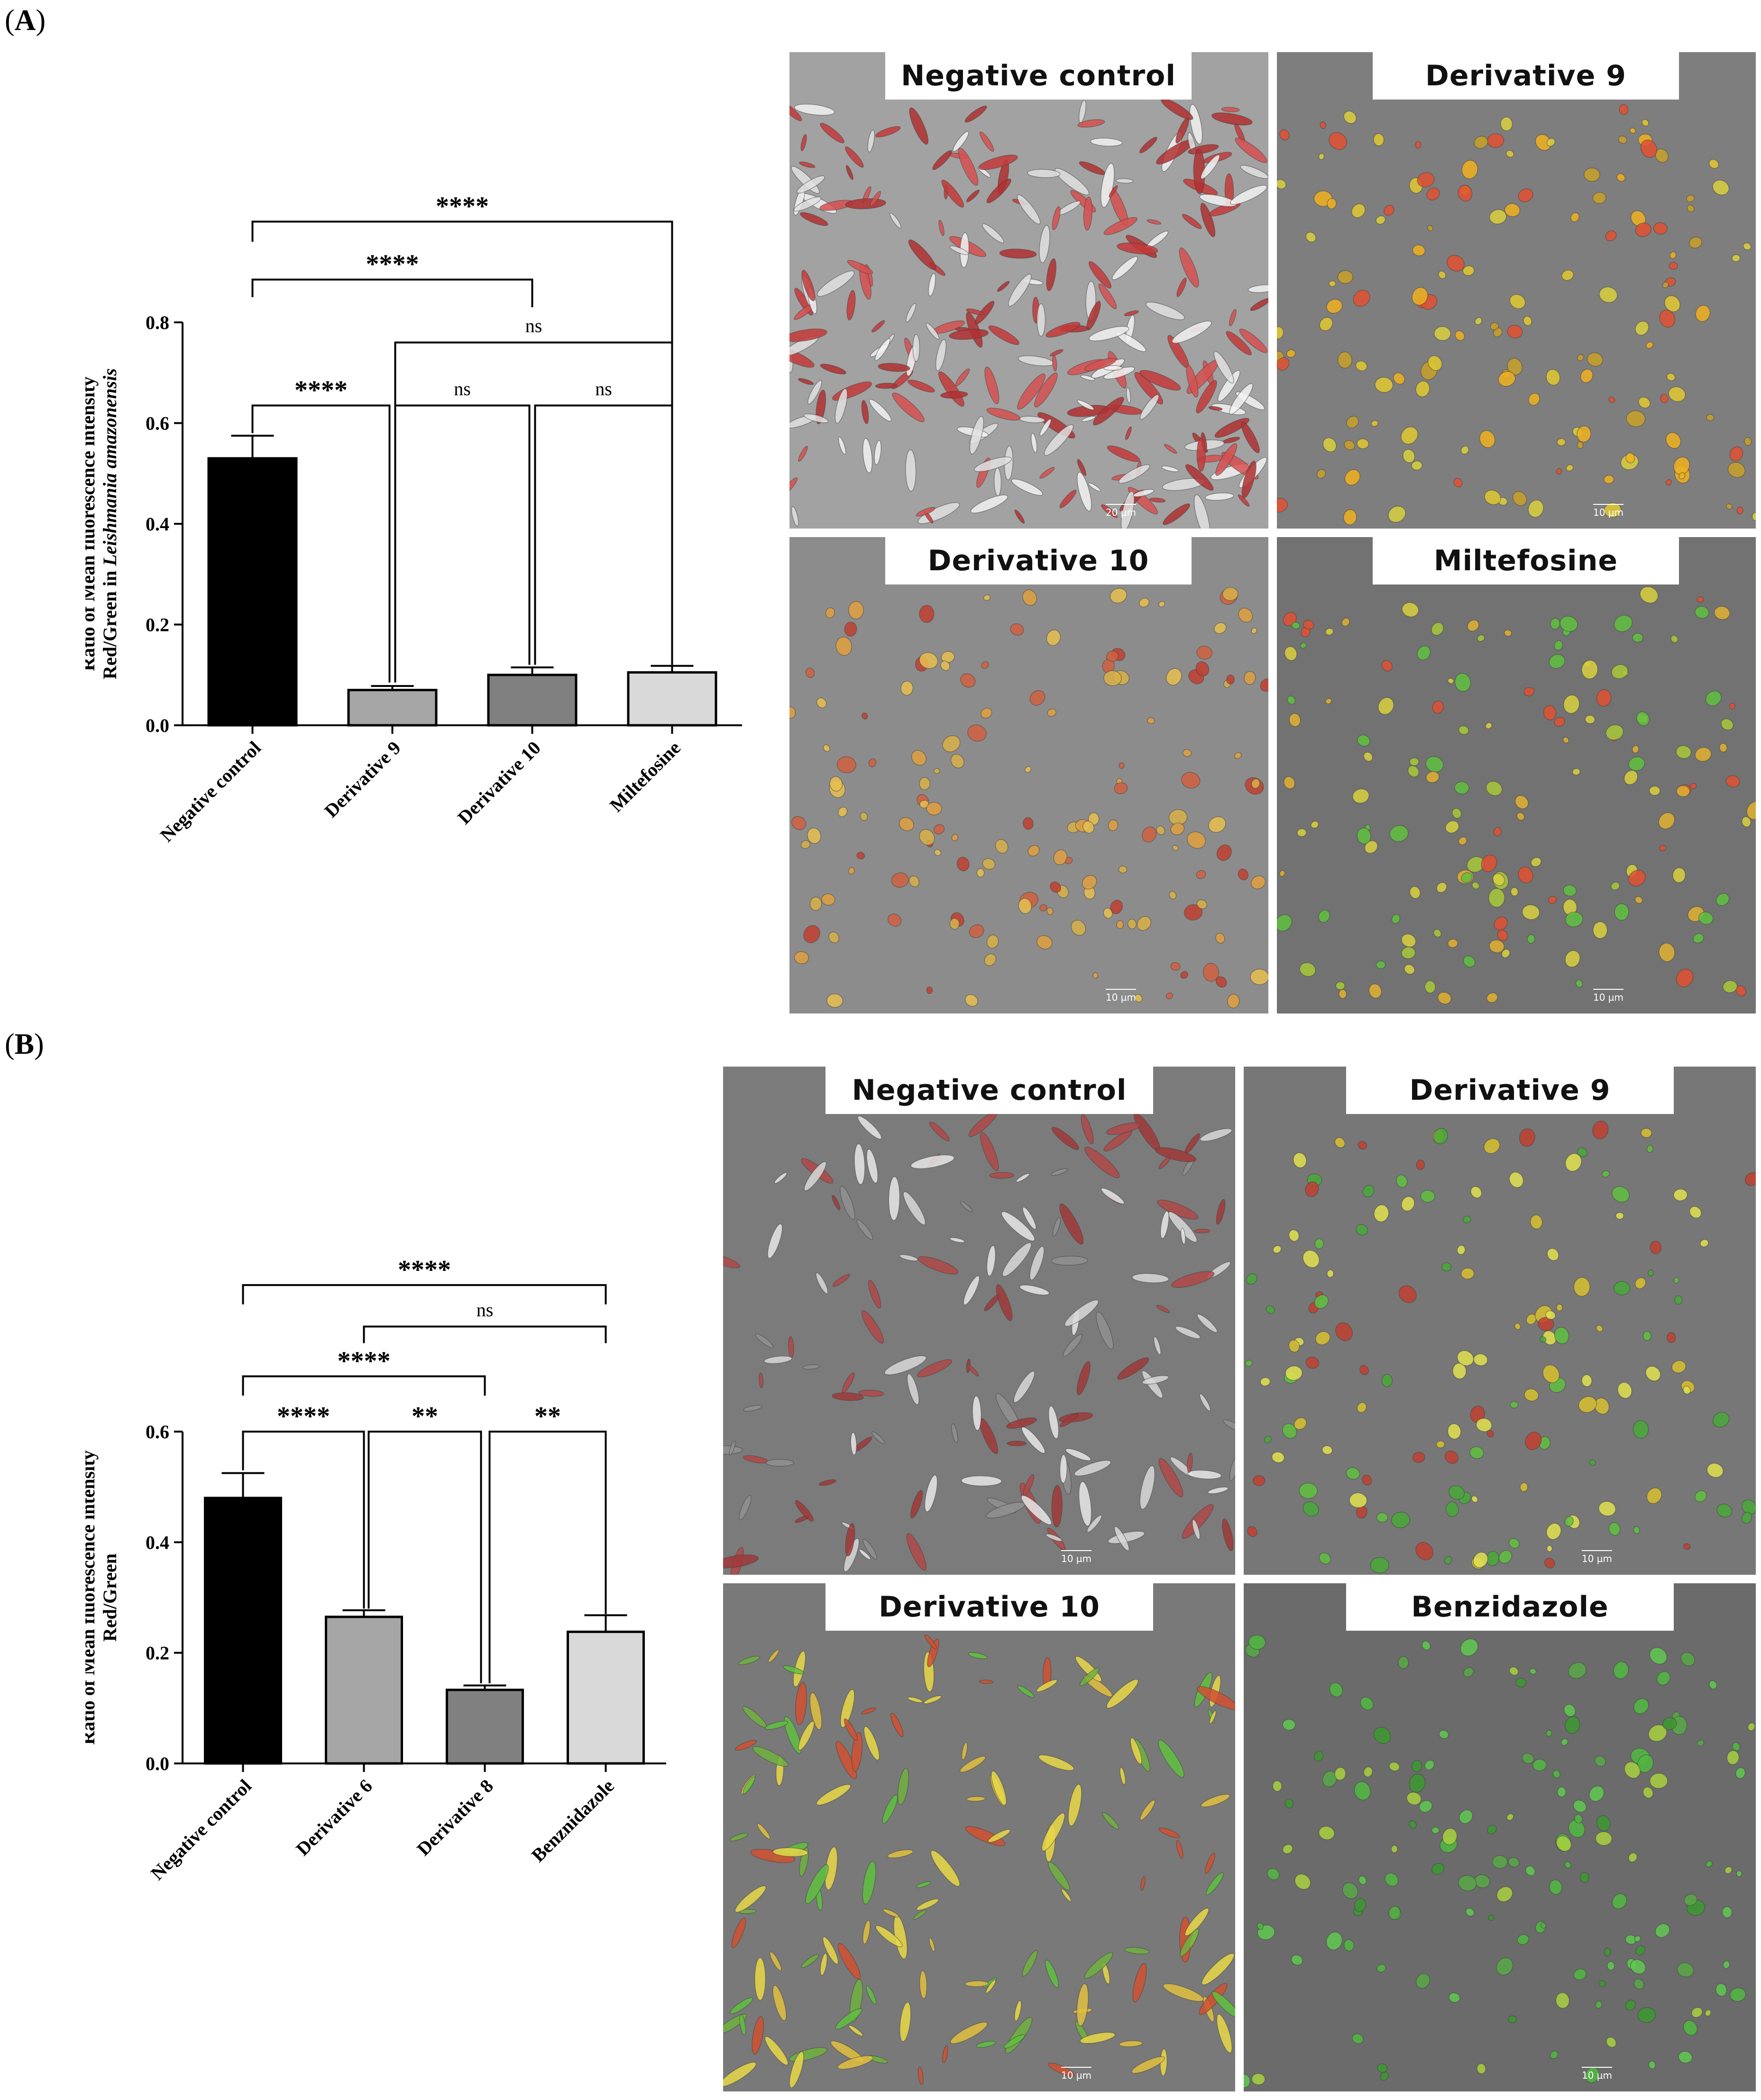 This screenshot has width=1761, height=2100. I want to click on micrograph-derivative-10: Derivative 10 10 µm, so click(979, 1837).